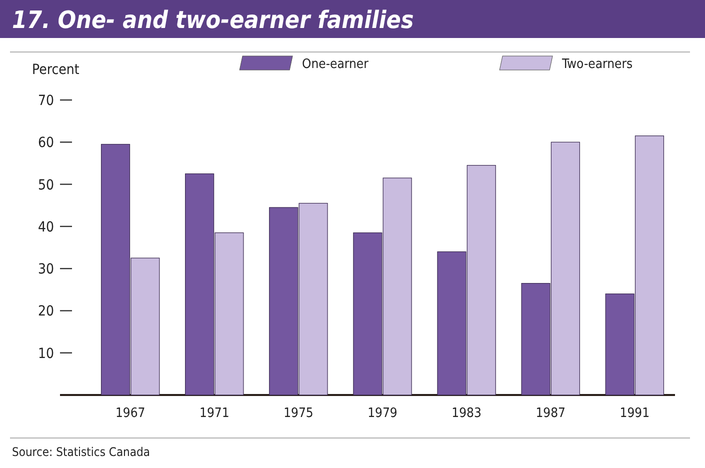  Describe the element at coordinates (597, 64) in the screenshot. I see `legend-label: Two-earners` at that location.